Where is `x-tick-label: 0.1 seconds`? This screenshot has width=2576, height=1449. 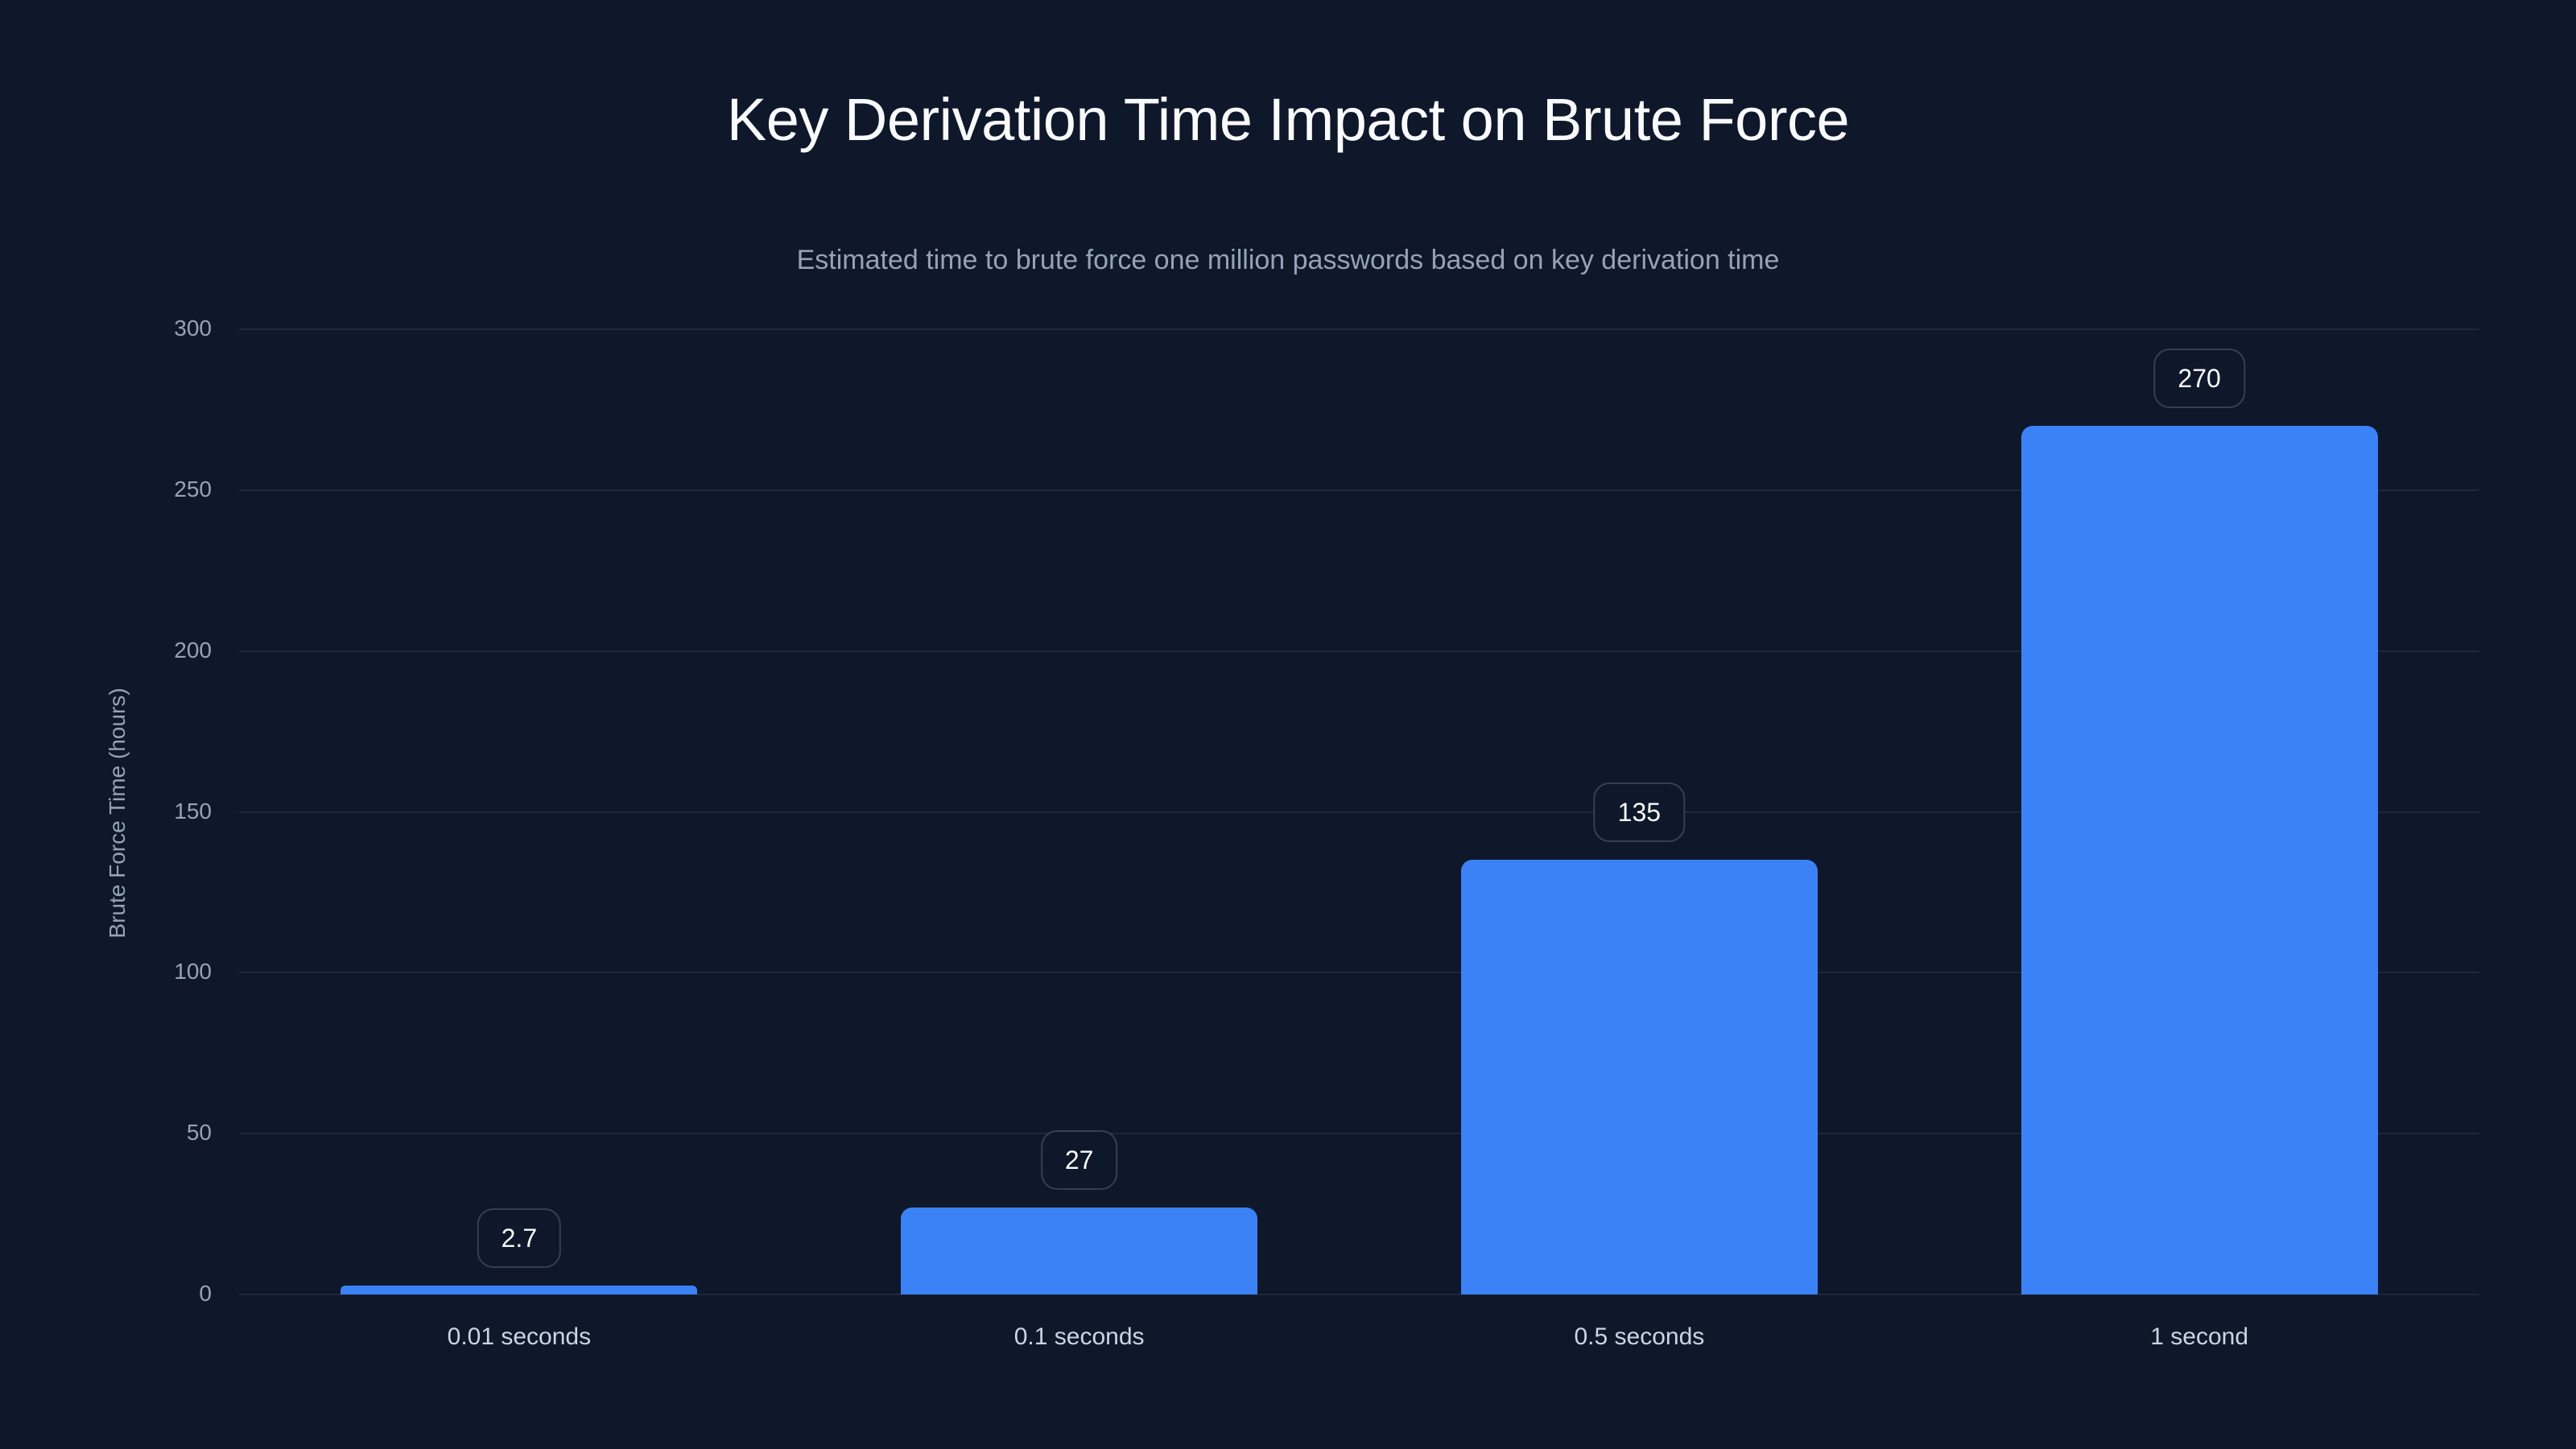
x-tick-label: 0.1 seconds is located at coordinates (1079, 1336).